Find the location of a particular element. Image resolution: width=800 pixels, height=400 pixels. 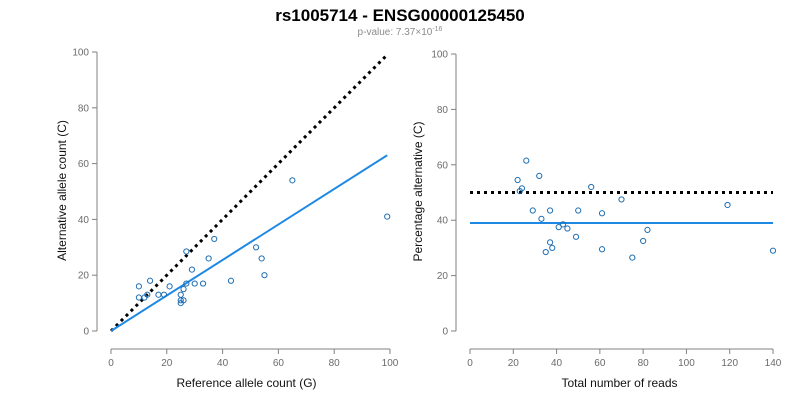

y-axis-label: Alternative allele count (C) is located at coordinates (62, 190).